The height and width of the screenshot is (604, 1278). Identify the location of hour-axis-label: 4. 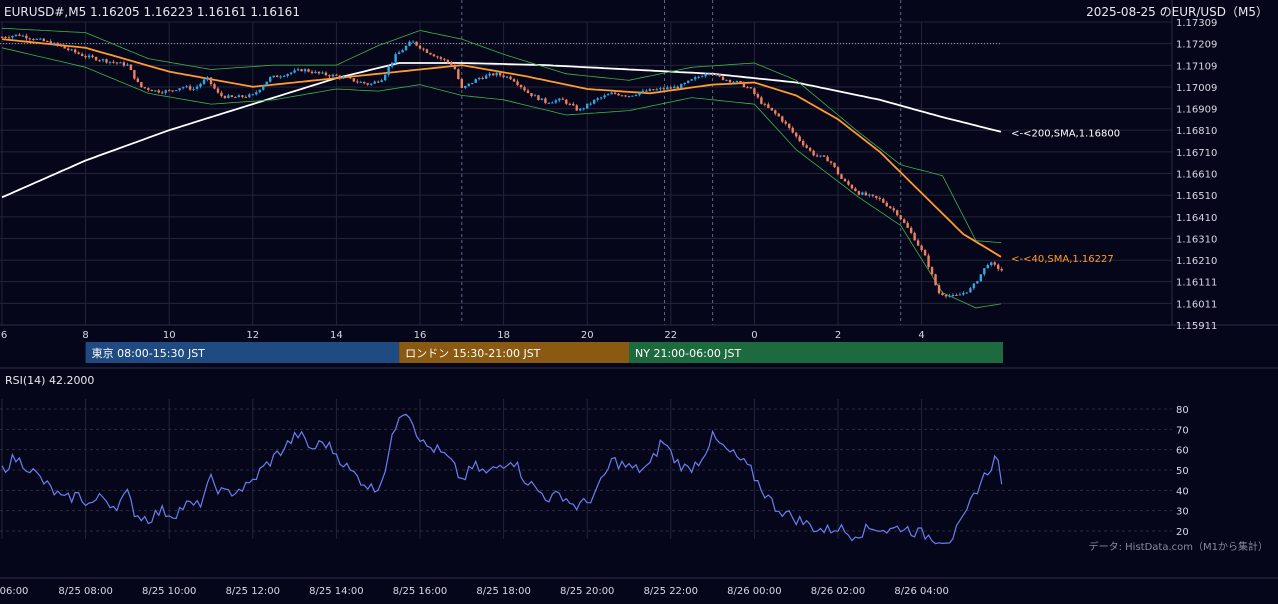
(921, 335).